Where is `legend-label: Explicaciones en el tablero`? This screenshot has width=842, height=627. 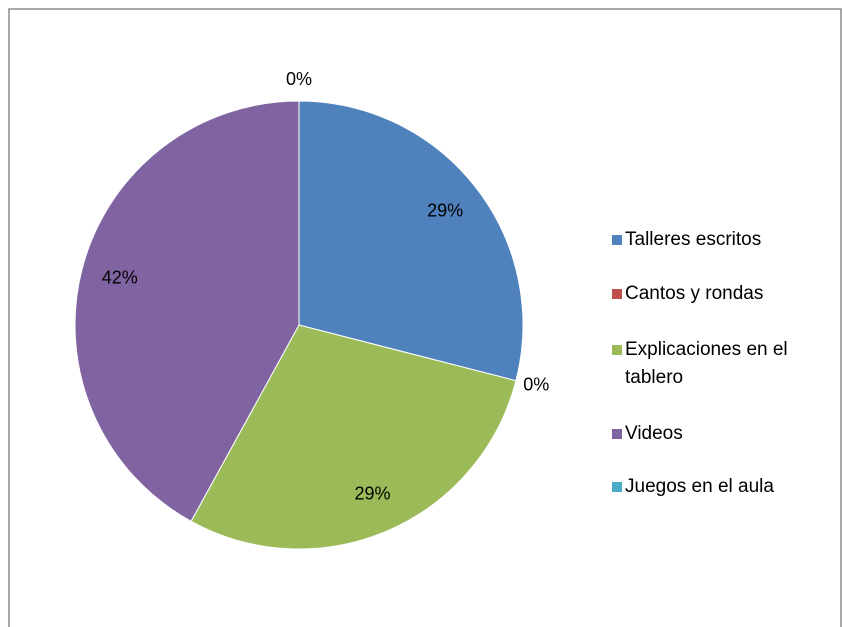 legend-label: Explicaciones en el tablero is located at coordinates (706, 363).